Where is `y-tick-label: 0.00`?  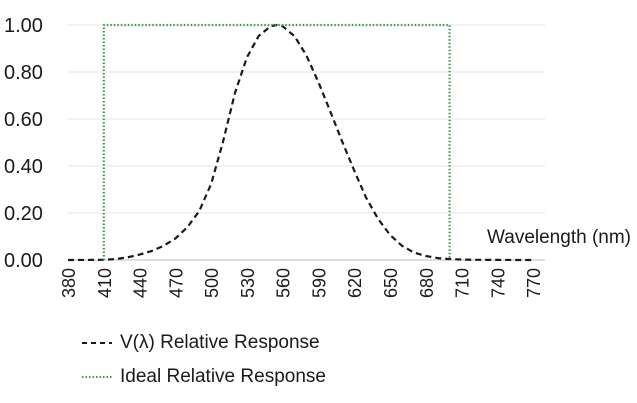
y-tick-label: 0.00 is located at coordinates (23, 261).